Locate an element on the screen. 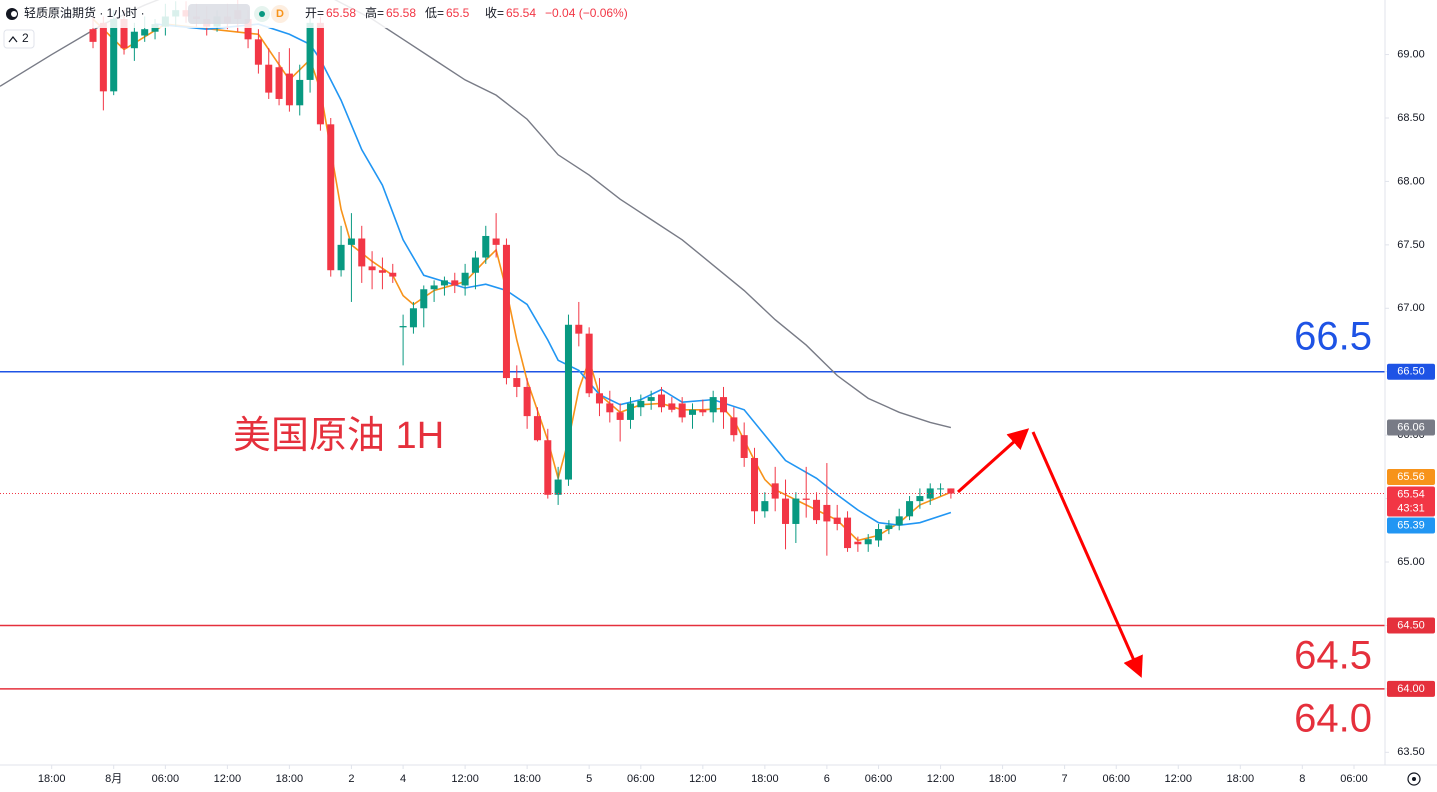 Image resolution: width=1437 pixels, height=792 pixels. annotation-level: 64.0 is located at coordinates (1333, 719).